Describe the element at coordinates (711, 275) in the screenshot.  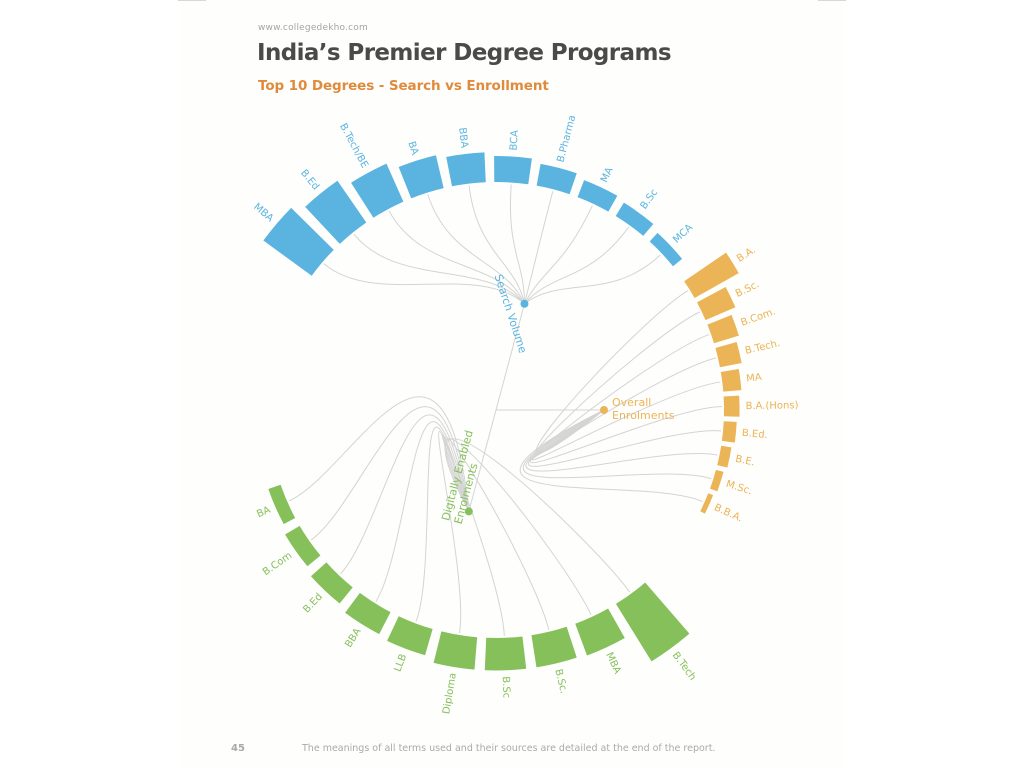
I see `bar-B.A.` at that location.